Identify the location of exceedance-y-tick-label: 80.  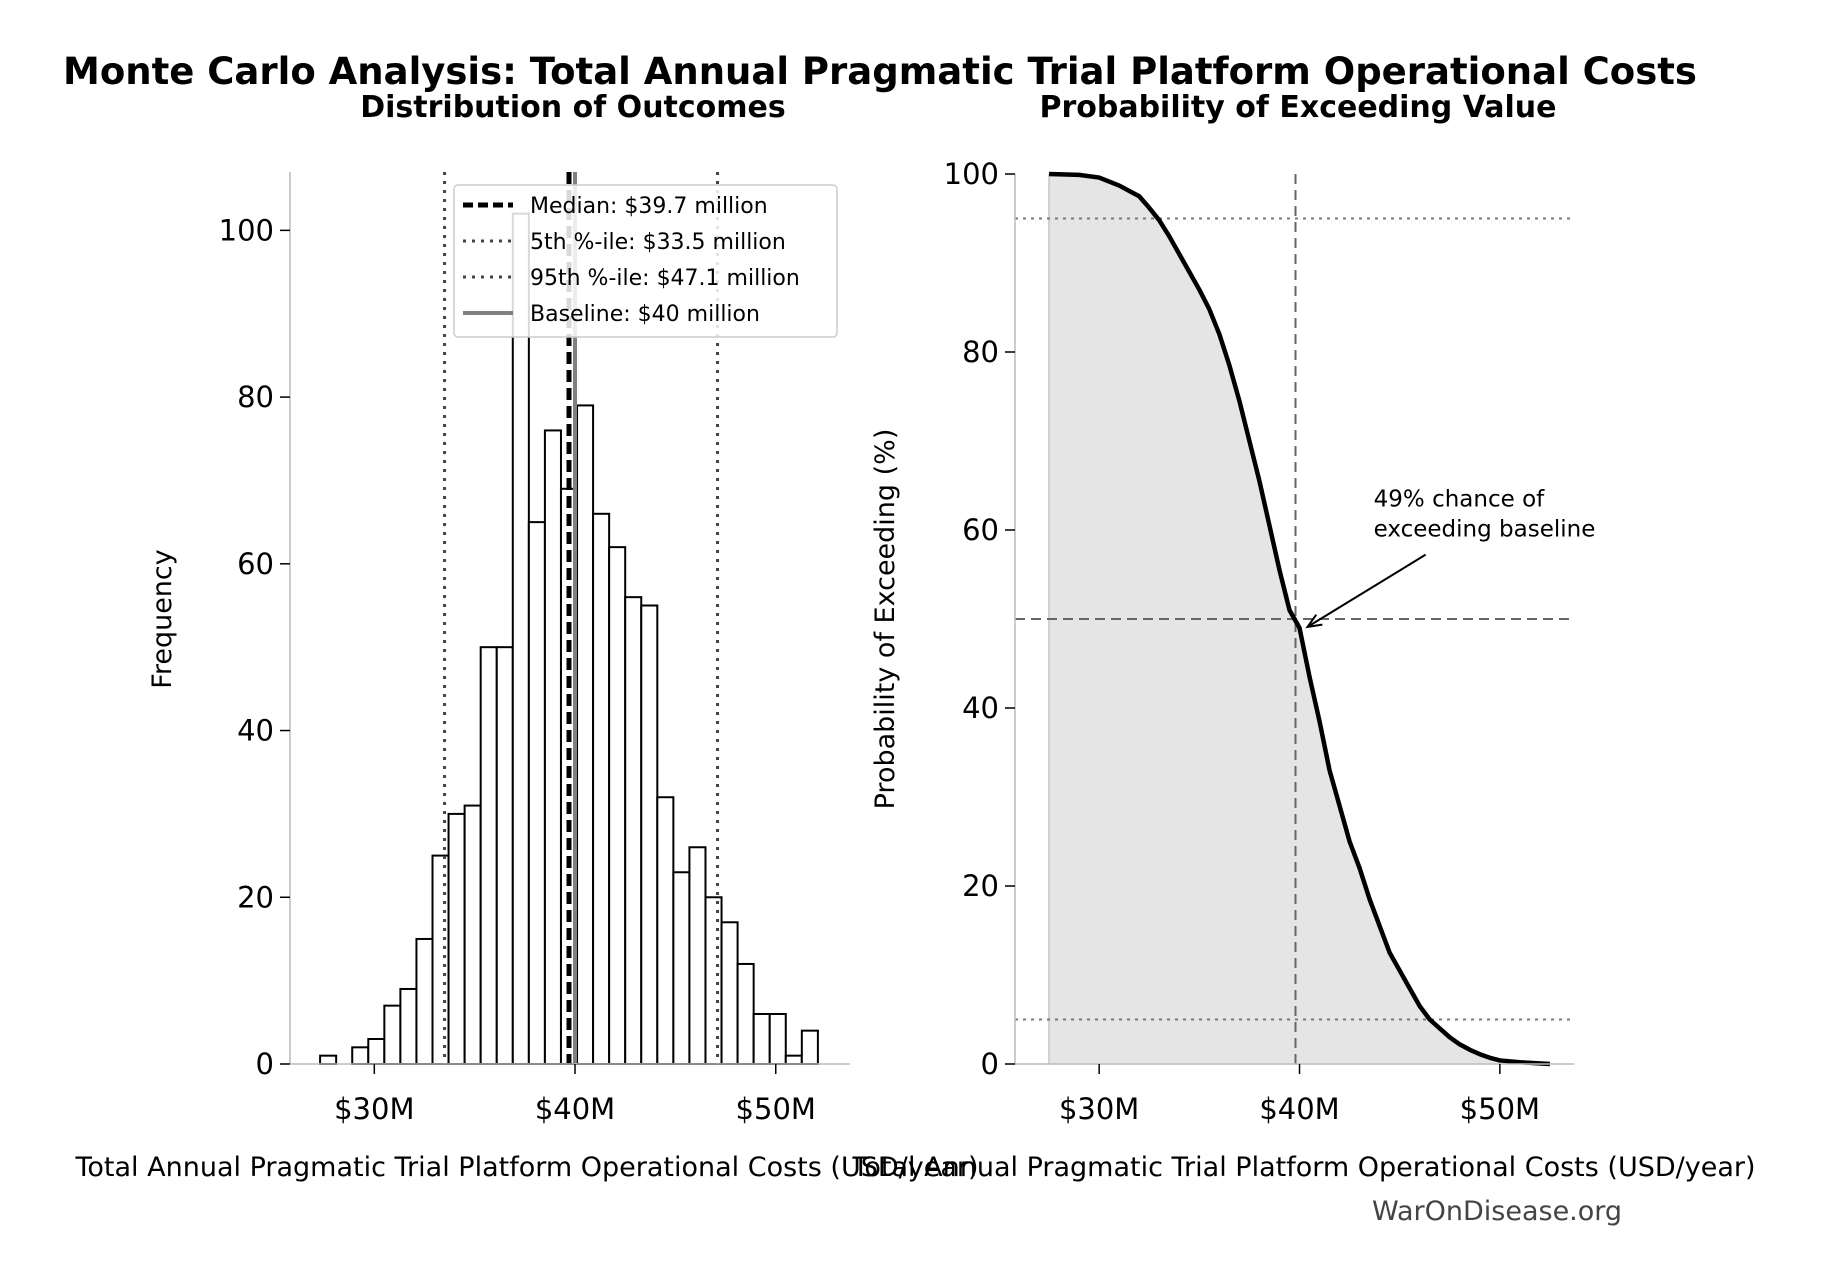
(980, 352).